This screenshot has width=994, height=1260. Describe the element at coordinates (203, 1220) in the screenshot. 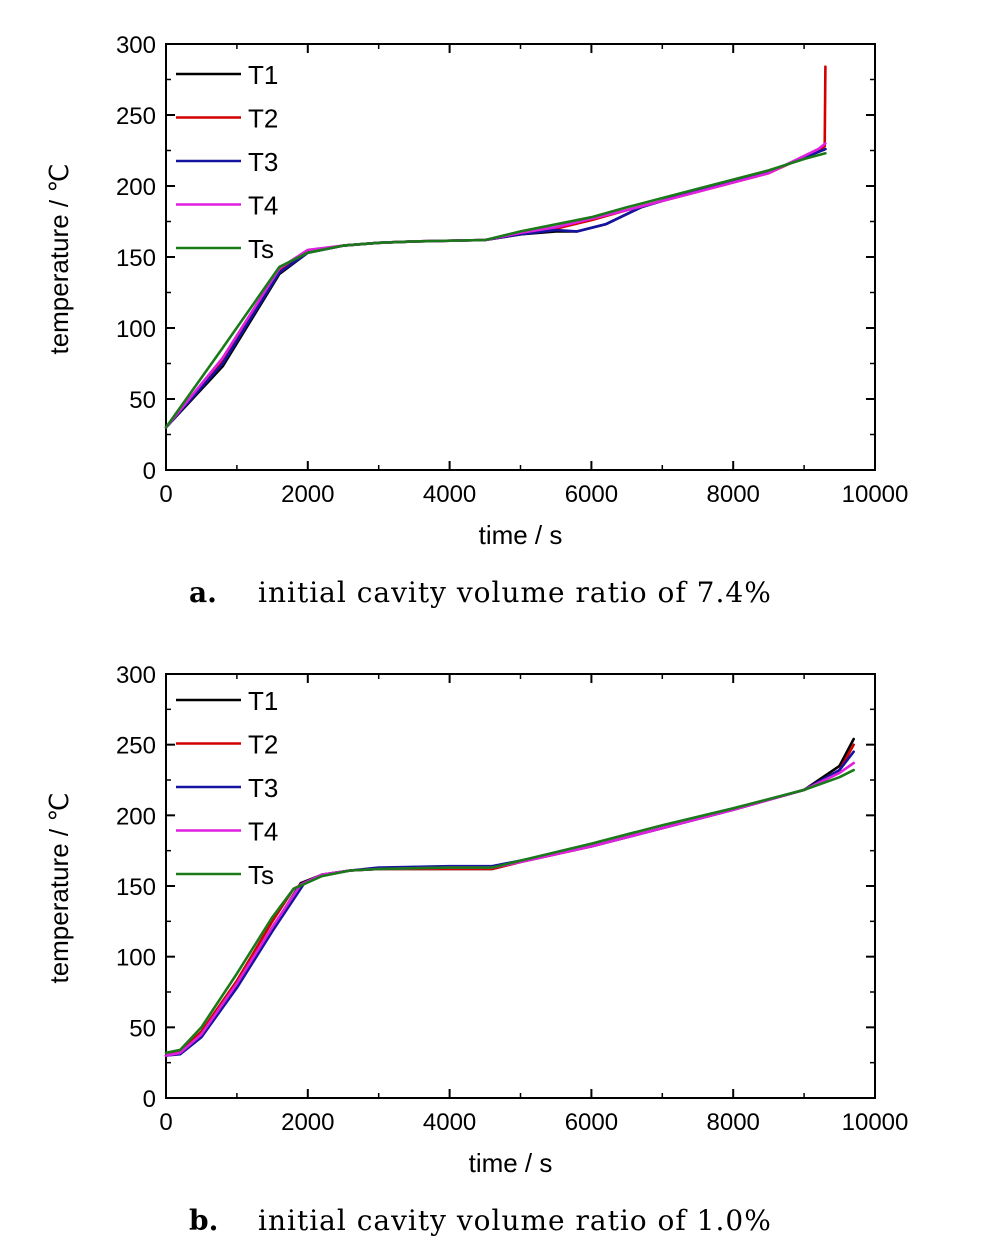

I see `caption-letter: b.` at that location.